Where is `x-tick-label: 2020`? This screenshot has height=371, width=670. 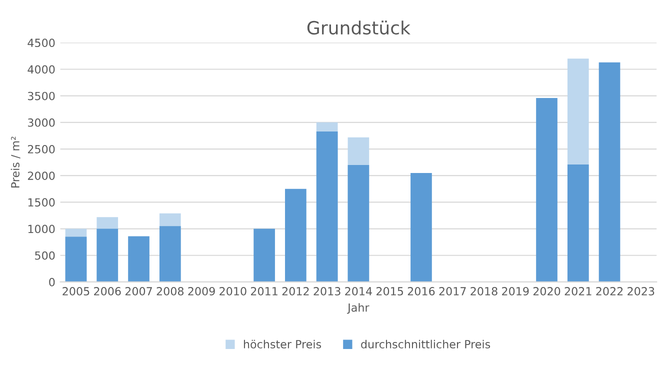
x-tick-label: 2020 is located at coordinates (546, 291).